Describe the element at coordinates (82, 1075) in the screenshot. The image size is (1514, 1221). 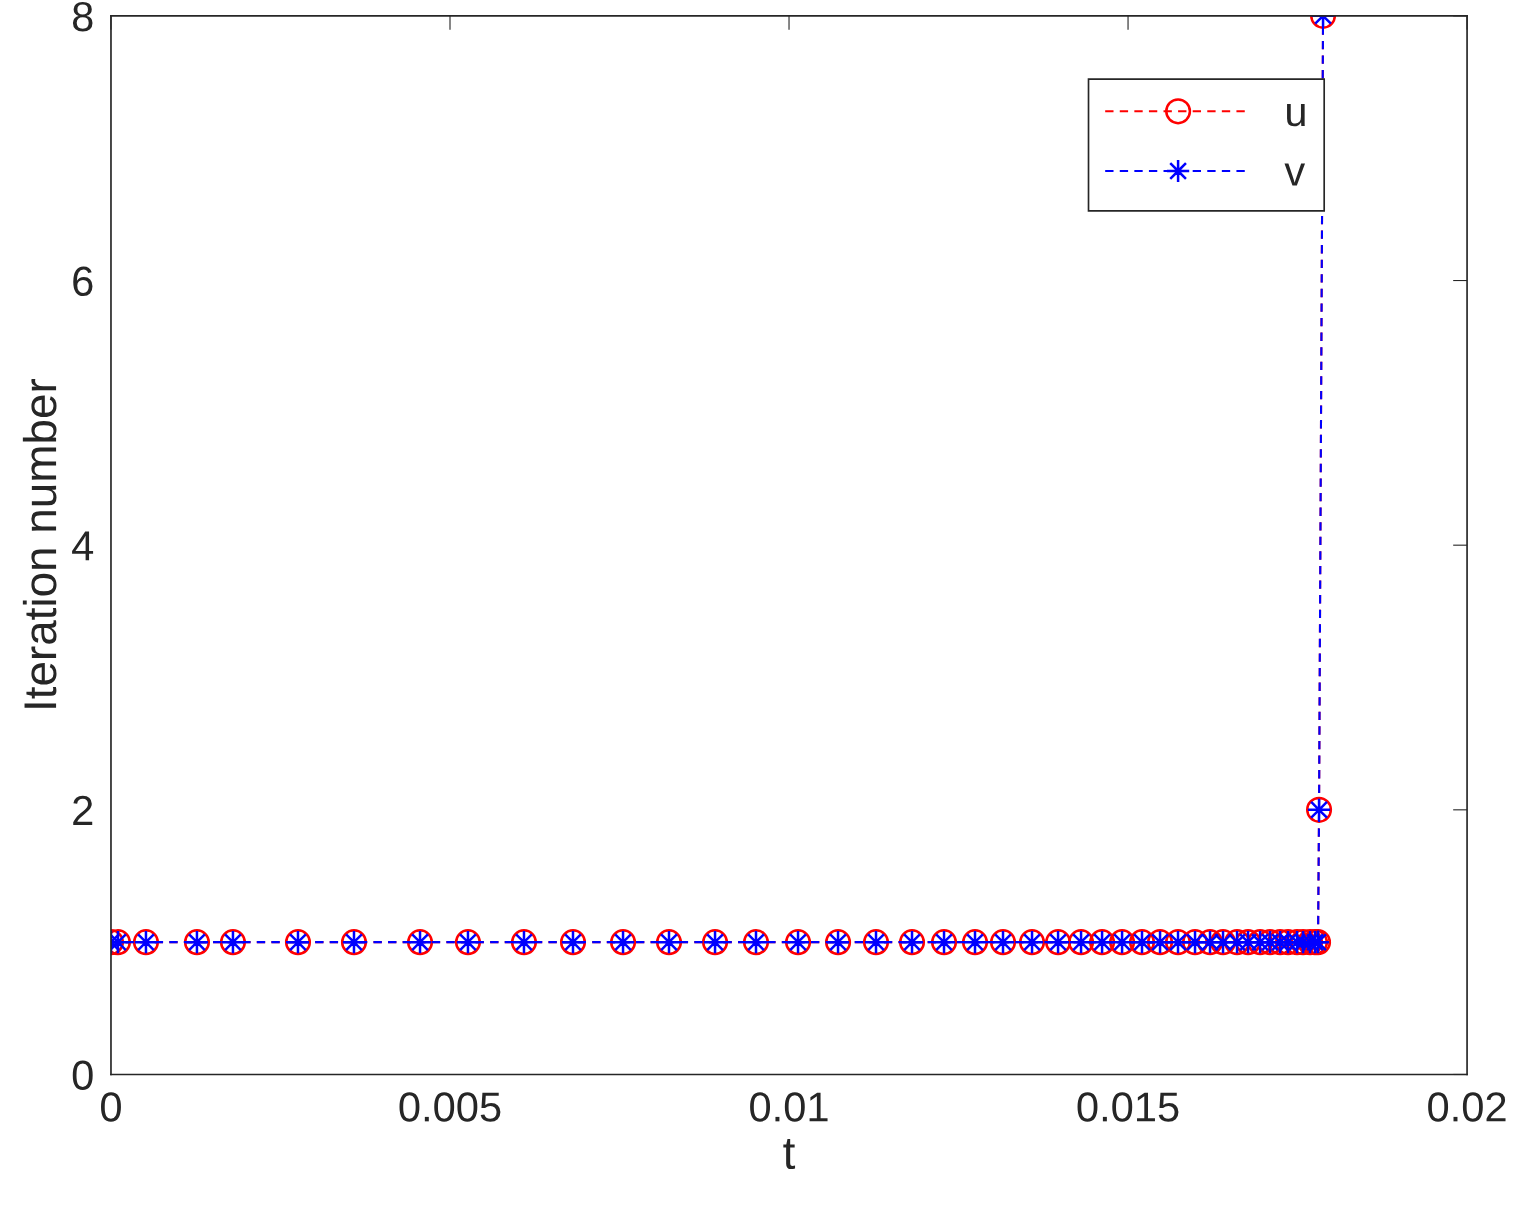
I see `y-tick-label: 0` at that location.